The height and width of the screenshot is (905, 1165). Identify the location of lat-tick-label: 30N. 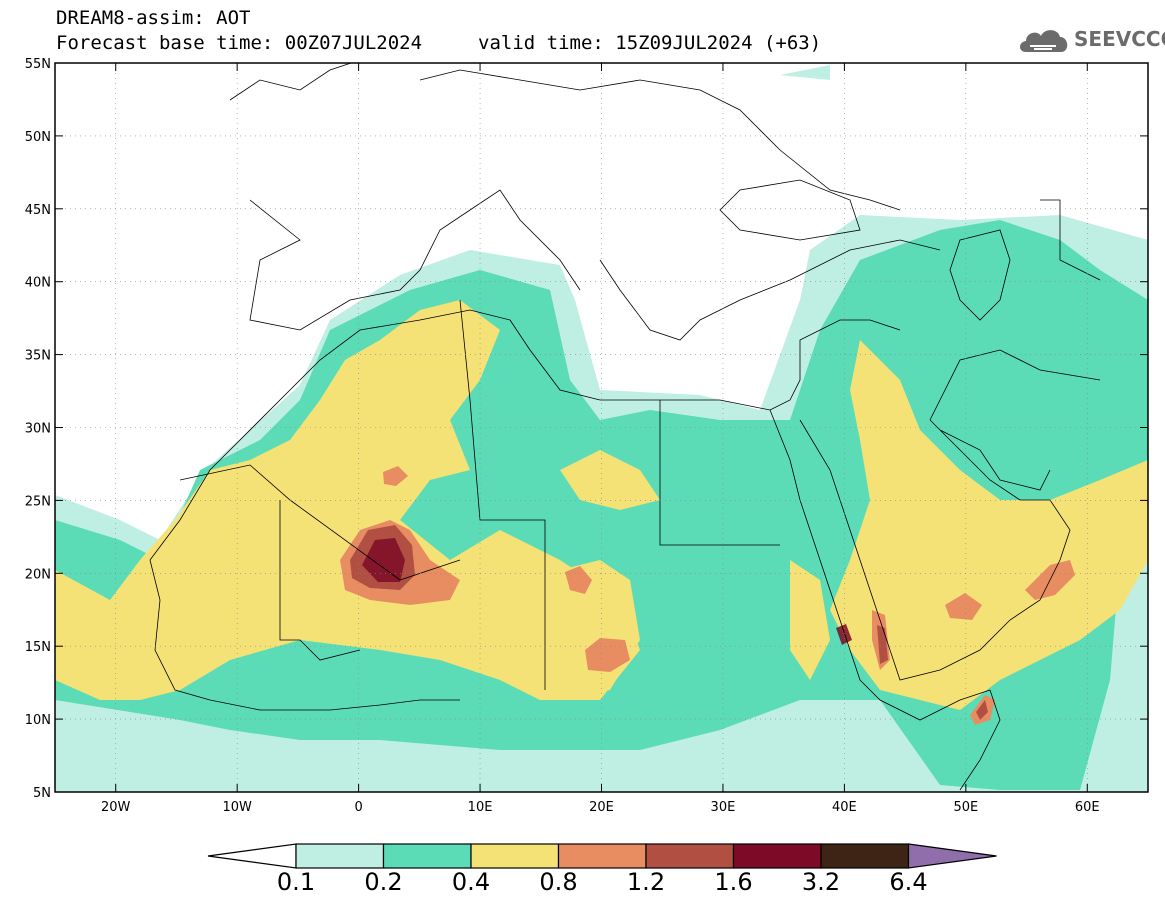
(38, 429).